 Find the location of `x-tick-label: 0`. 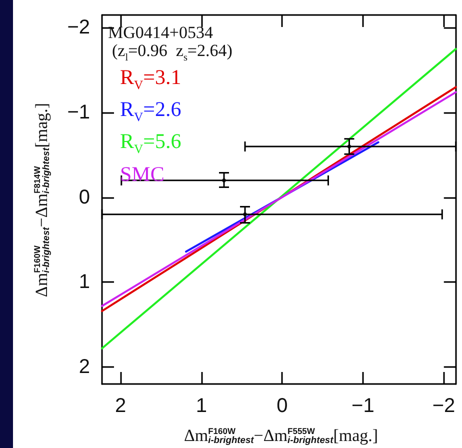

x-tick-label: 0 is located at coordinates (282, 406).